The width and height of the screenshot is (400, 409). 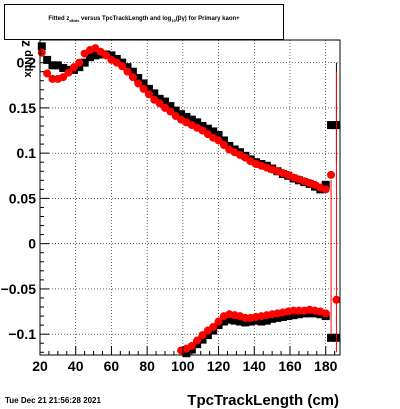 What do you see at coordinates (112, 366) in the screenshot?
I see `x-tick-label: 60` at bounding box center [112, 366].